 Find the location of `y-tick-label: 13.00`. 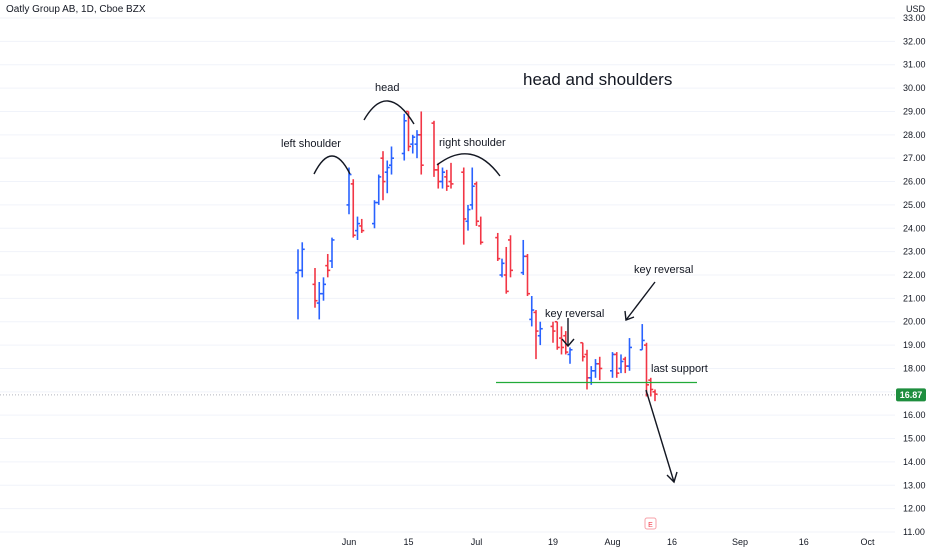

y-tick-label: 13.00 is located at coordinates (914, 485).